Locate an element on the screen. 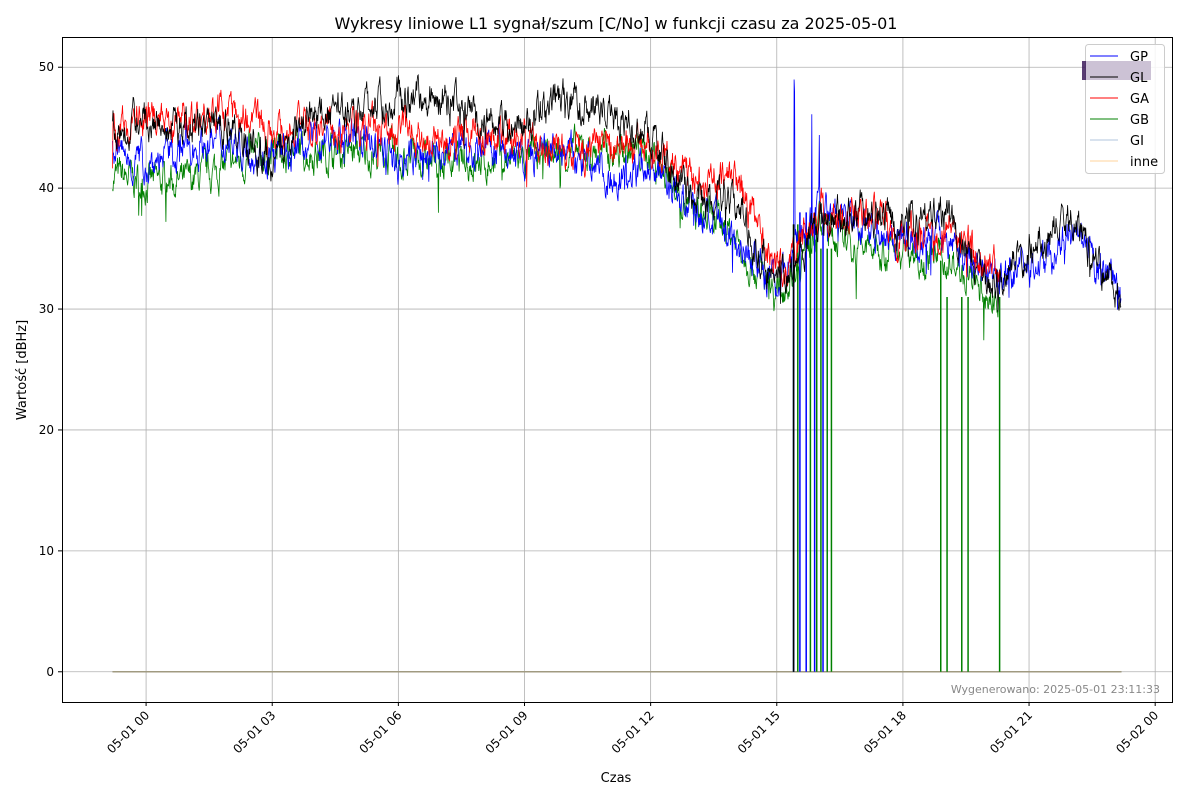 This screenshot has width=1200, height=800. x-tick-label: 05-02 00 is located at coordinates (1137, 732).